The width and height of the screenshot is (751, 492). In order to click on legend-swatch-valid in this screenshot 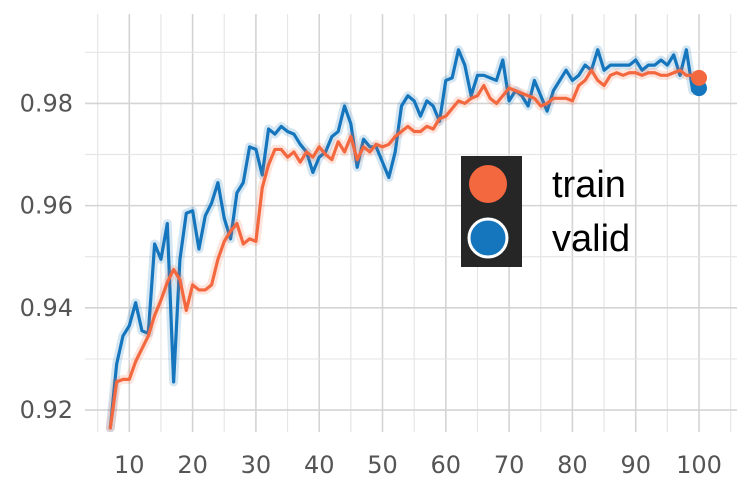, I will do `click(488, 238)`.